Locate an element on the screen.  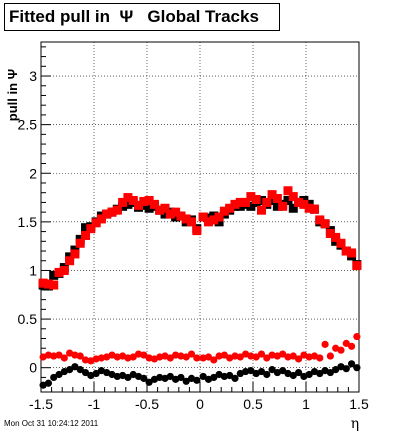
x-tick-label: -1 is located at coordinates (94, 404).